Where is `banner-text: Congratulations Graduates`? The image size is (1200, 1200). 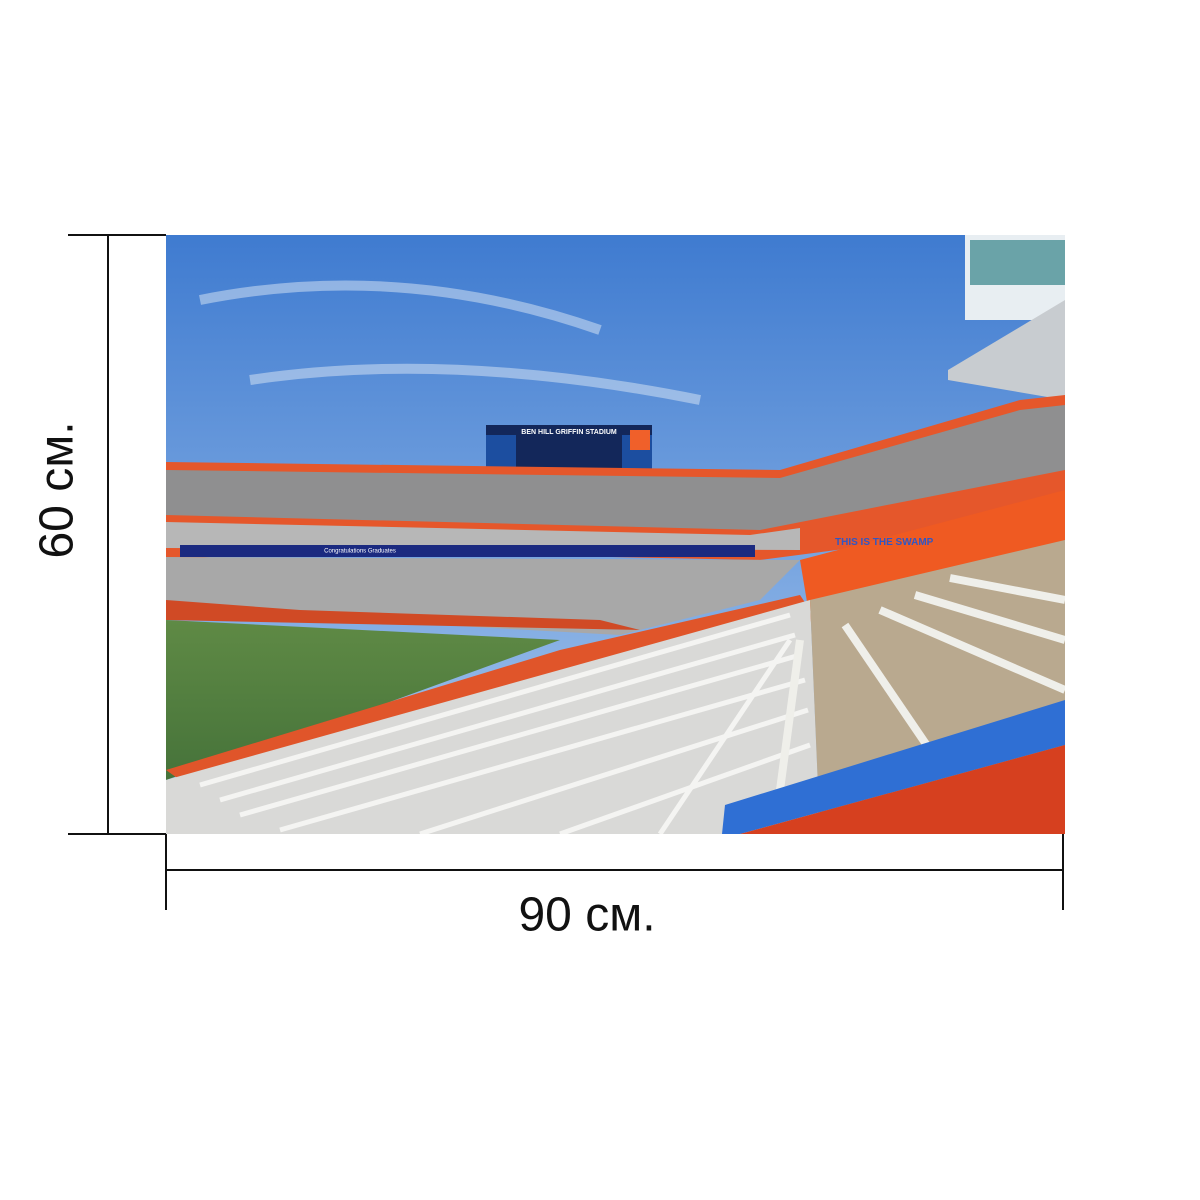 banner-text: Congratulations Graduates is located at coordinates (360, 552).